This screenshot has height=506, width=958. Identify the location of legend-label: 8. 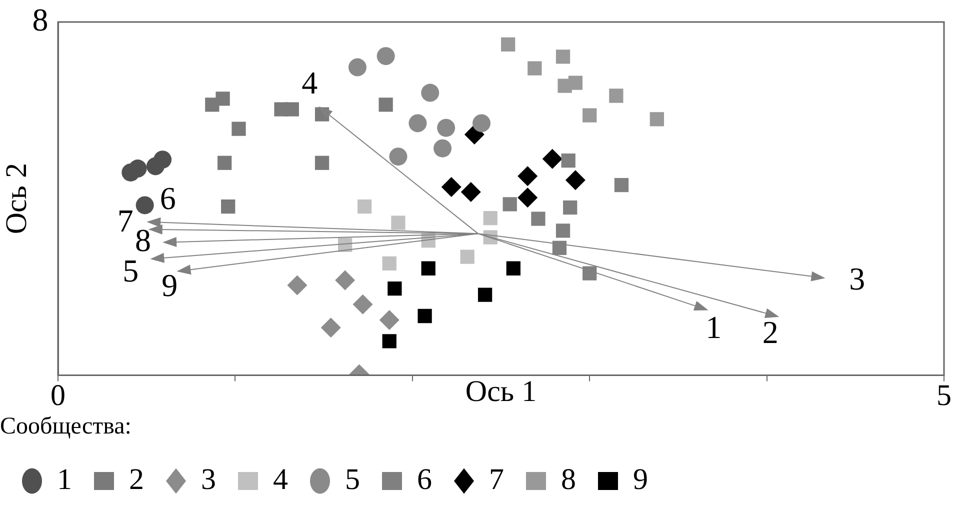
(568, 479).